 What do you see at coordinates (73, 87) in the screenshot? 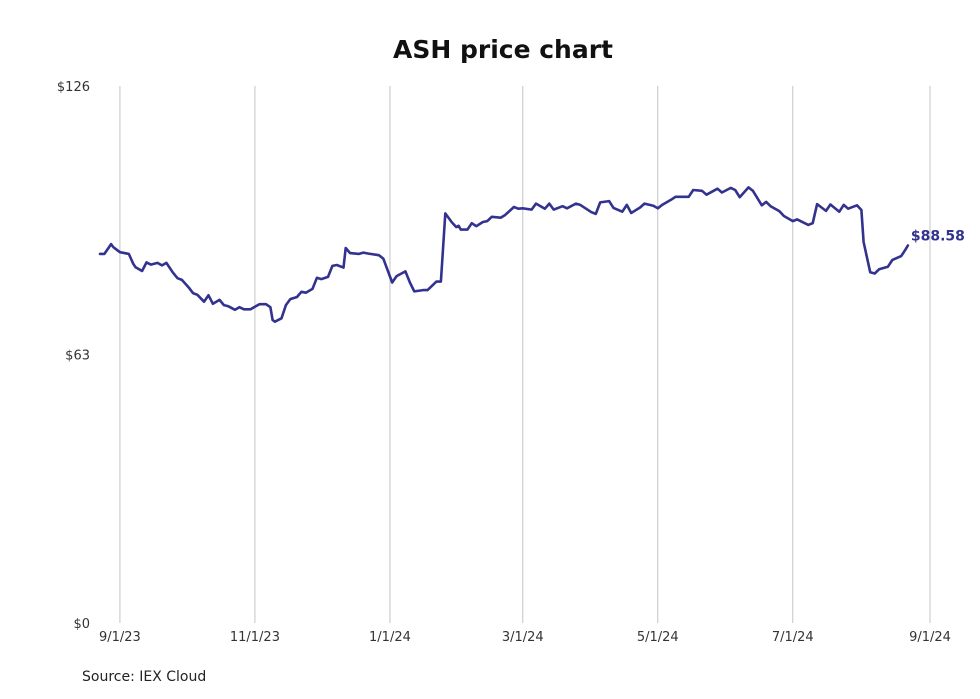
I see `y-tick-label: $126` at bounding box center [73, 87].